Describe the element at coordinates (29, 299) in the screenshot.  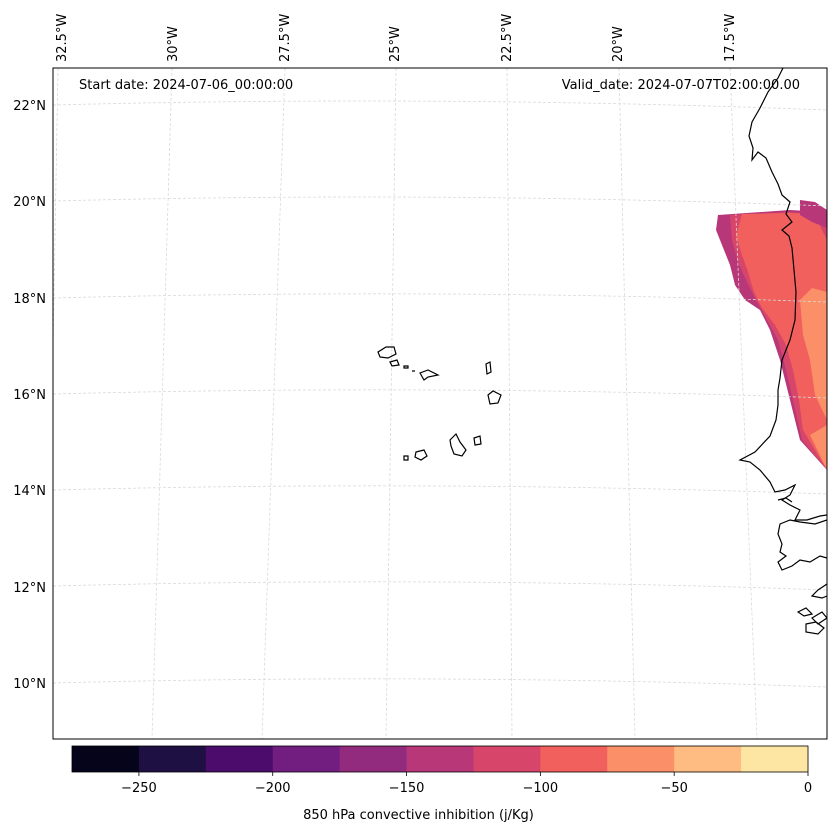
I see `lat-label-18: 18°N` at that location.